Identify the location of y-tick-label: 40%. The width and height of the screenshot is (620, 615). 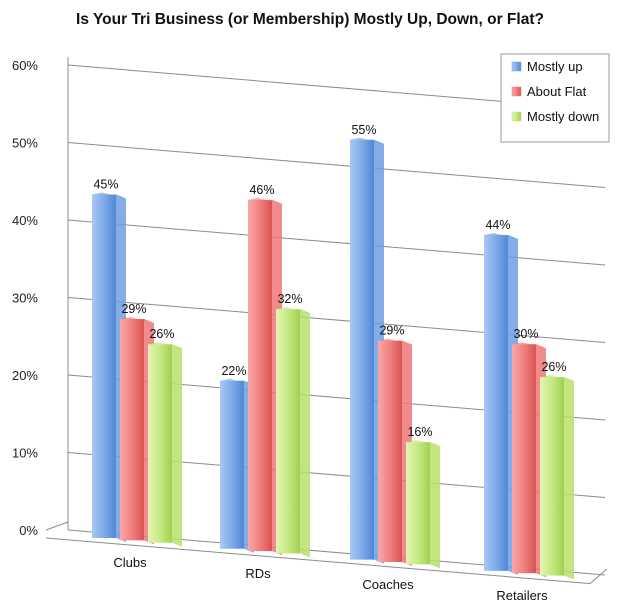
(25, 220).